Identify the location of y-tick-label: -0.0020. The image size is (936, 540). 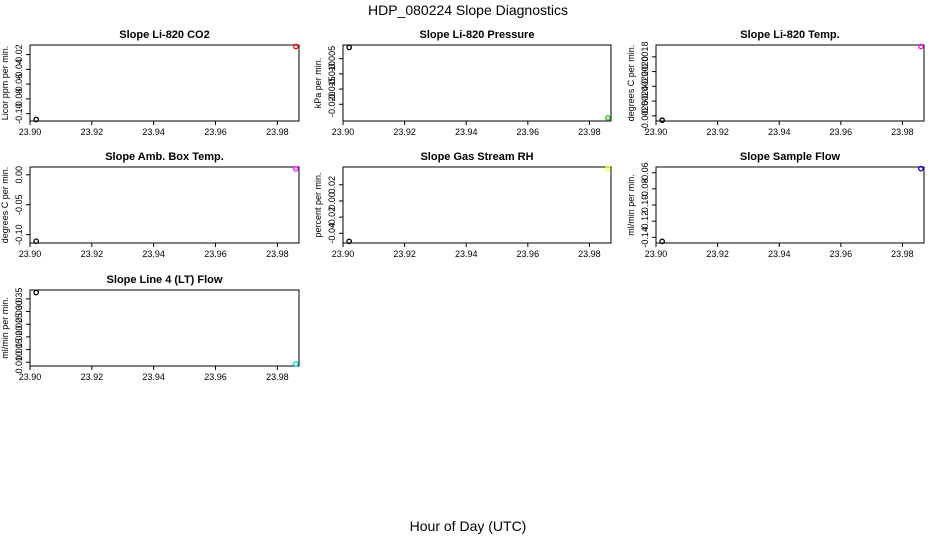
(645, 71).